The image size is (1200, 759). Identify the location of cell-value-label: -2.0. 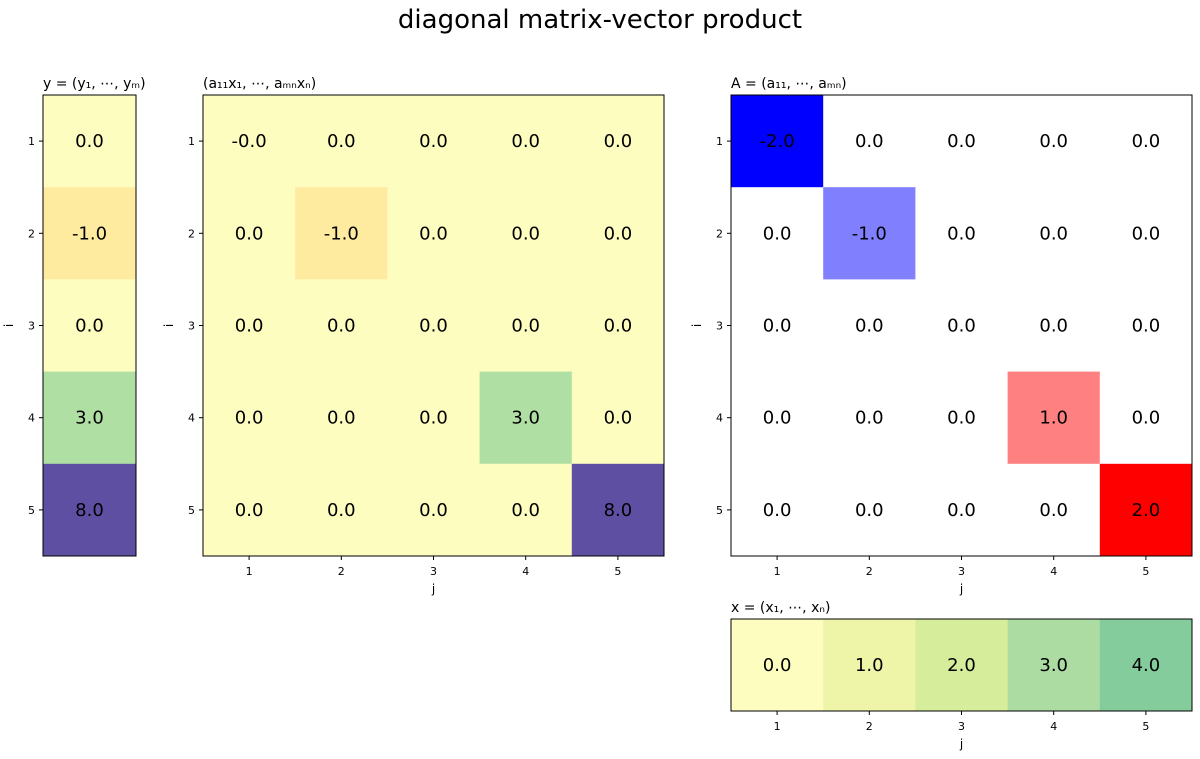
(777, 141).